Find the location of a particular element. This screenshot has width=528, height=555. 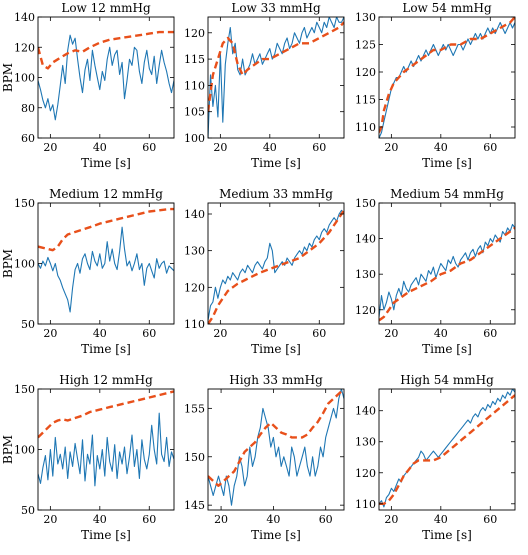

y-tick-label: 155 is located at coordinates (194, 408).